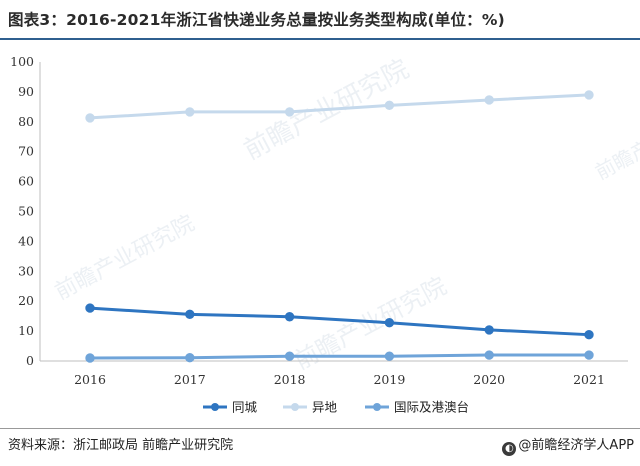 The width and height of the screenshot is (640, 466). Describe the element at coordinates (290, 379) in the screenshot. I see `x-tick-label: 2018` at that location.